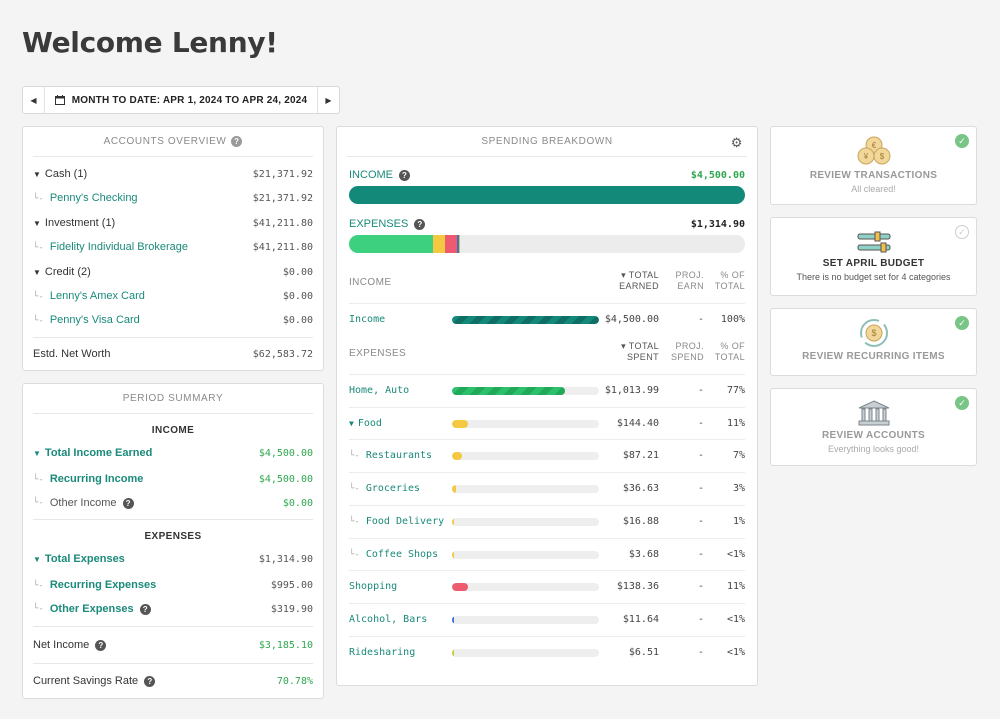 This screenshot has height=719, width=1000. What do you see at coordinates (640, 351) in the screenshot?
I see `sort-total-header: ▾ TOTAL SPENT` at bounding box center [640, 351].